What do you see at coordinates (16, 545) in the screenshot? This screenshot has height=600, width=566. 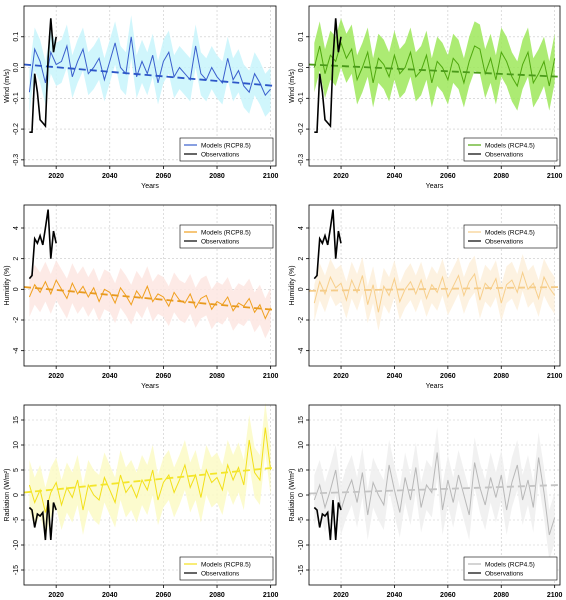 I see `y-tick-label: -10` at bounding box center [16, 545].